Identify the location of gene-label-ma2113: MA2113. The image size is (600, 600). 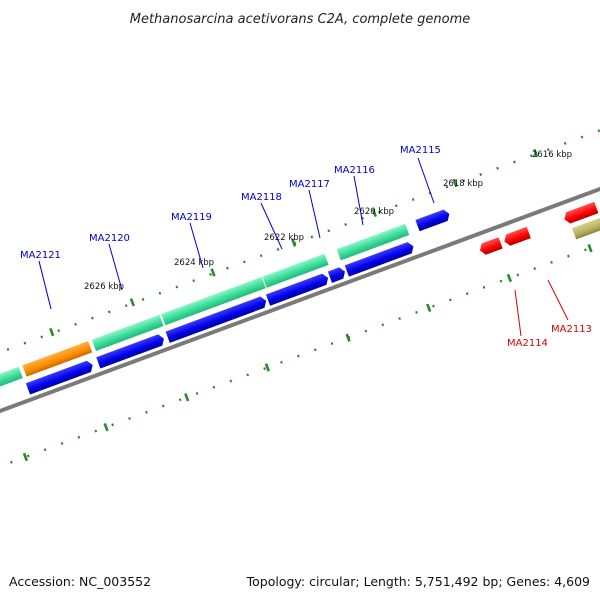
(571, 329).